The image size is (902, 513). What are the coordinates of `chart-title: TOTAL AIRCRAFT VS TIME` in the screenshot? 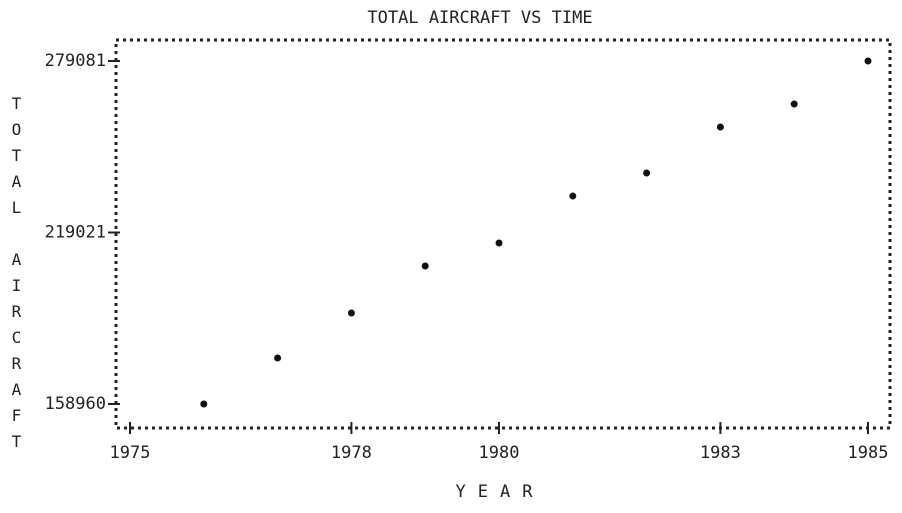 It's located at (479, 18).